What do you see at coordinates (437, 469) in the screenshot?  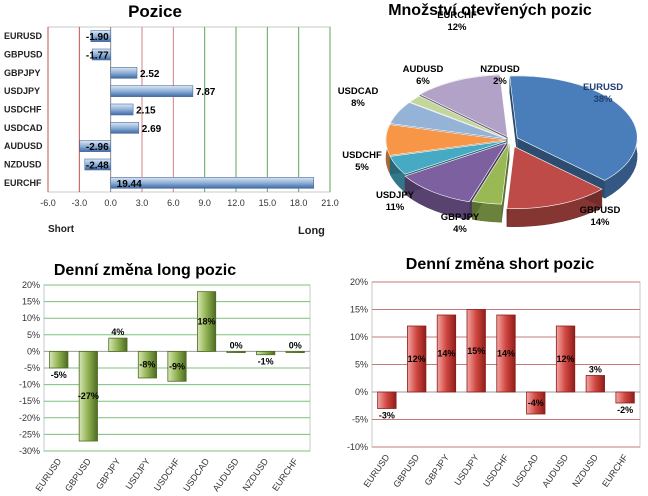 I see `short-category-label: GBPJPY` at bounding box center [437, 469].